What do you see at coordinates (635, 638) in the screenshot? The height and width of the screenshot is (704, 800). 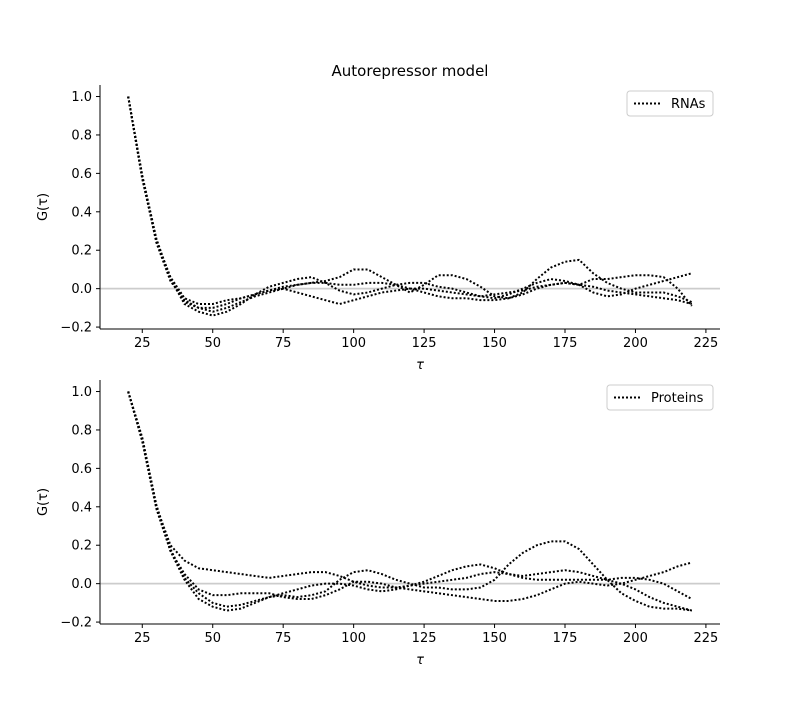 I see `proteins-x-tick-label: 200` at bounding box center [635, 638].